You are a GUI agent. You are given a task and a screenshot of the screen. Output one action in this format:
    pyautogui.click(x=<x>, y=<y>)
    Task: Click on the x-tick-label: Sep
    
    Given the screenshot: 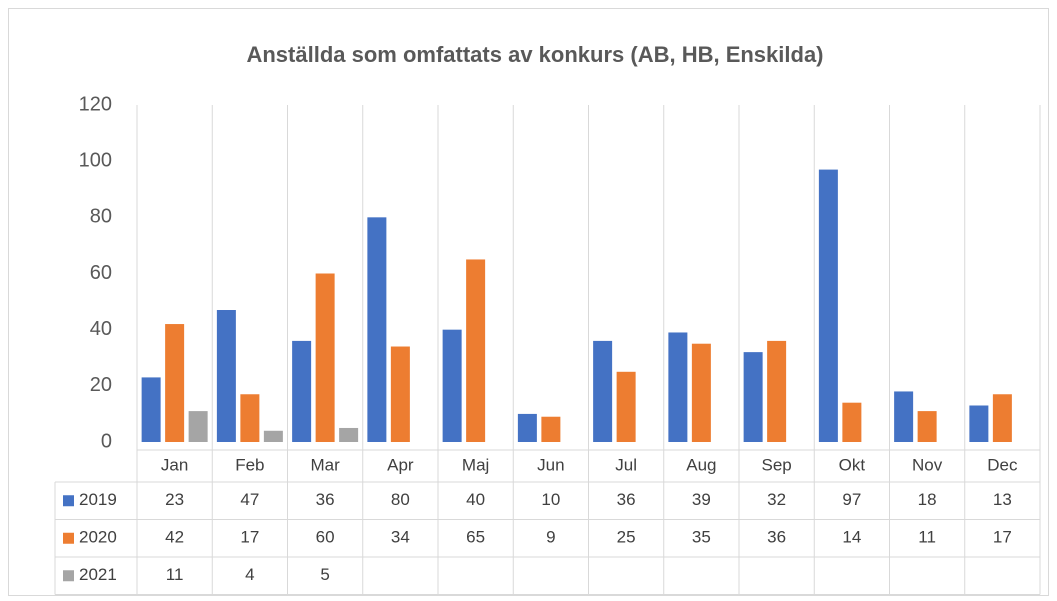 What is the action you would take?
    pyautogui.click(x=777, y=464)
    